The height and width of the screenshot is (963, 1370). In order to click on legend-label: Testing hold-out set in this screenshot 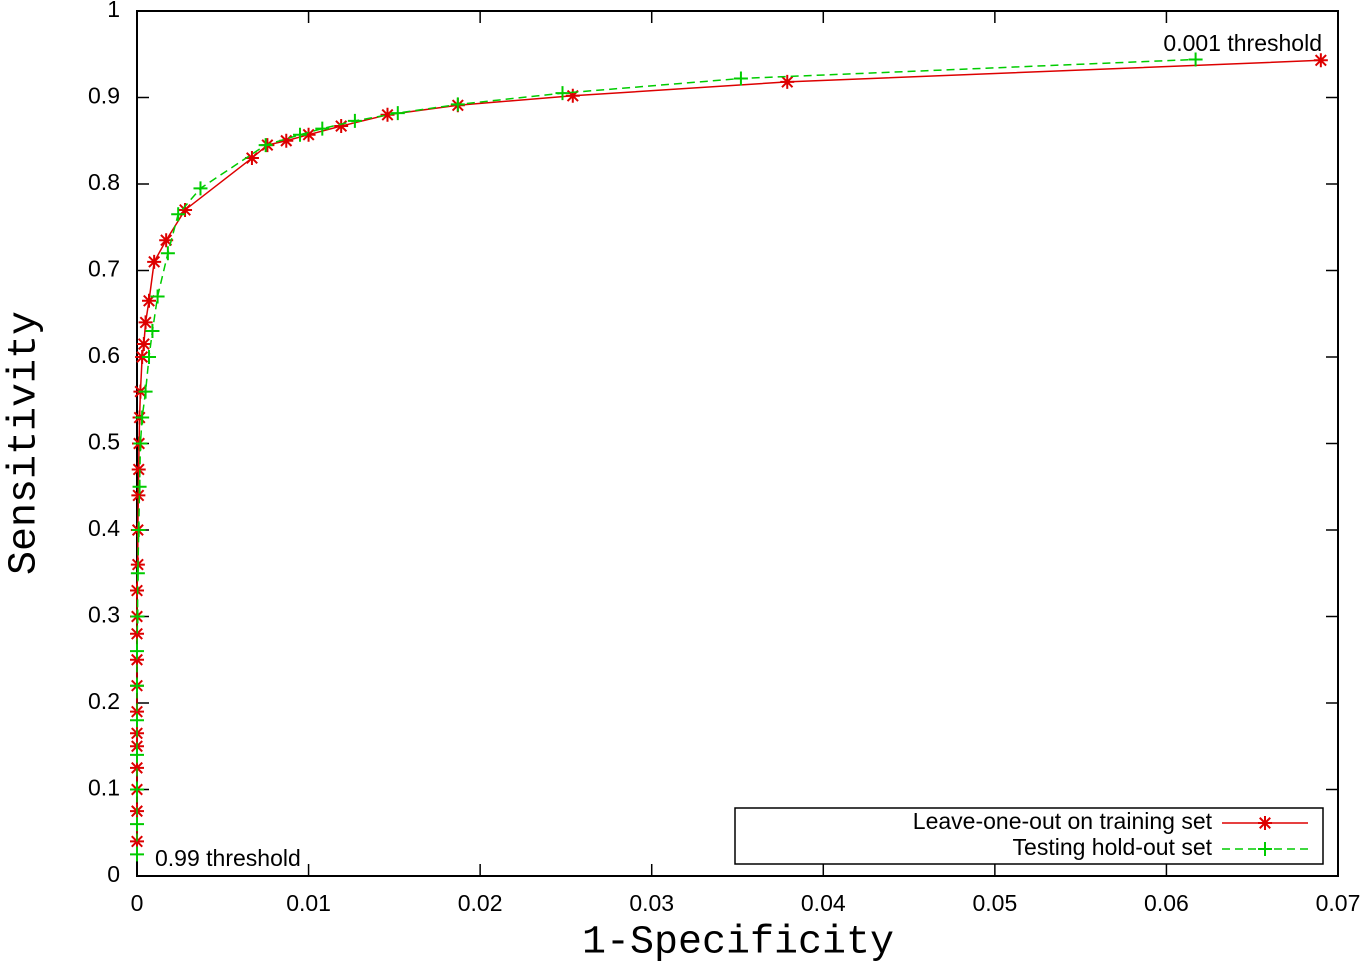, I will do `click(1113, 847)`.